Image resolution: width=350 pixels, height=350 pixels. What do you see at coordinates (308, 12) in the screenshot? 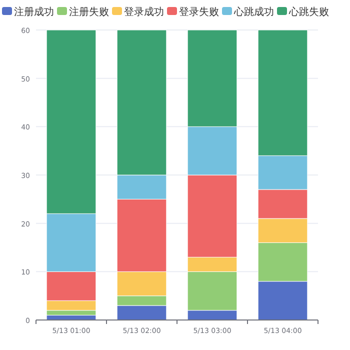
I see `series-label: 心跳失败` at bounding box center [308, 12].